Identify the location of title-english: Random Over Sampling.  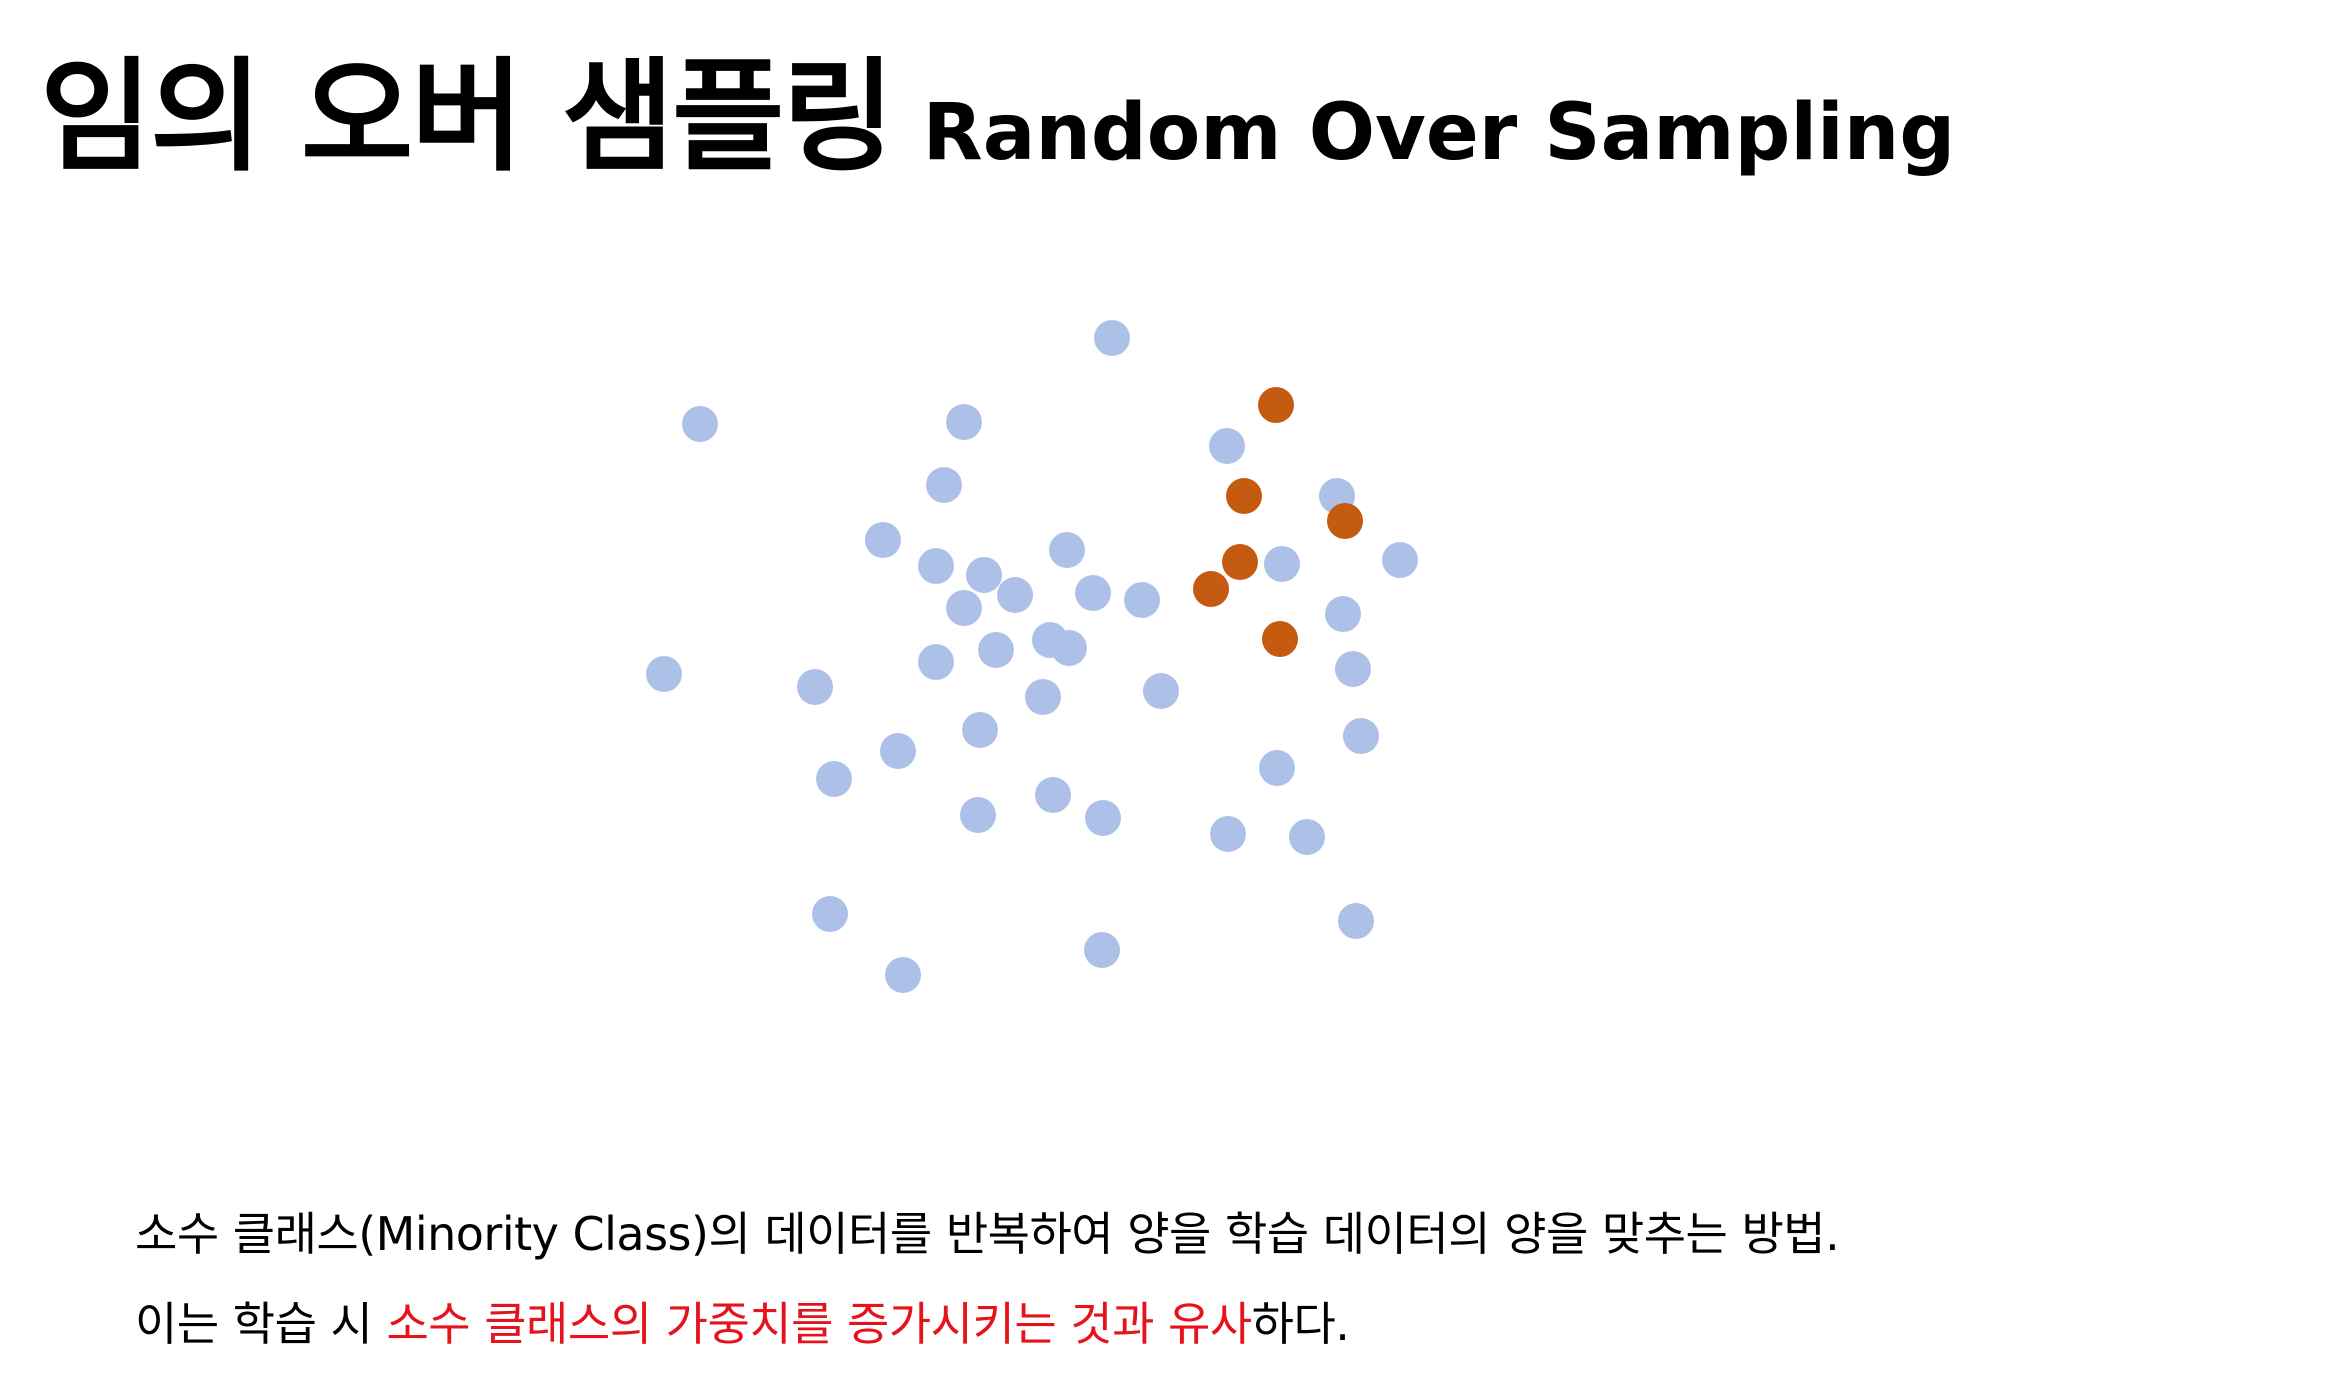
(1439, 133).